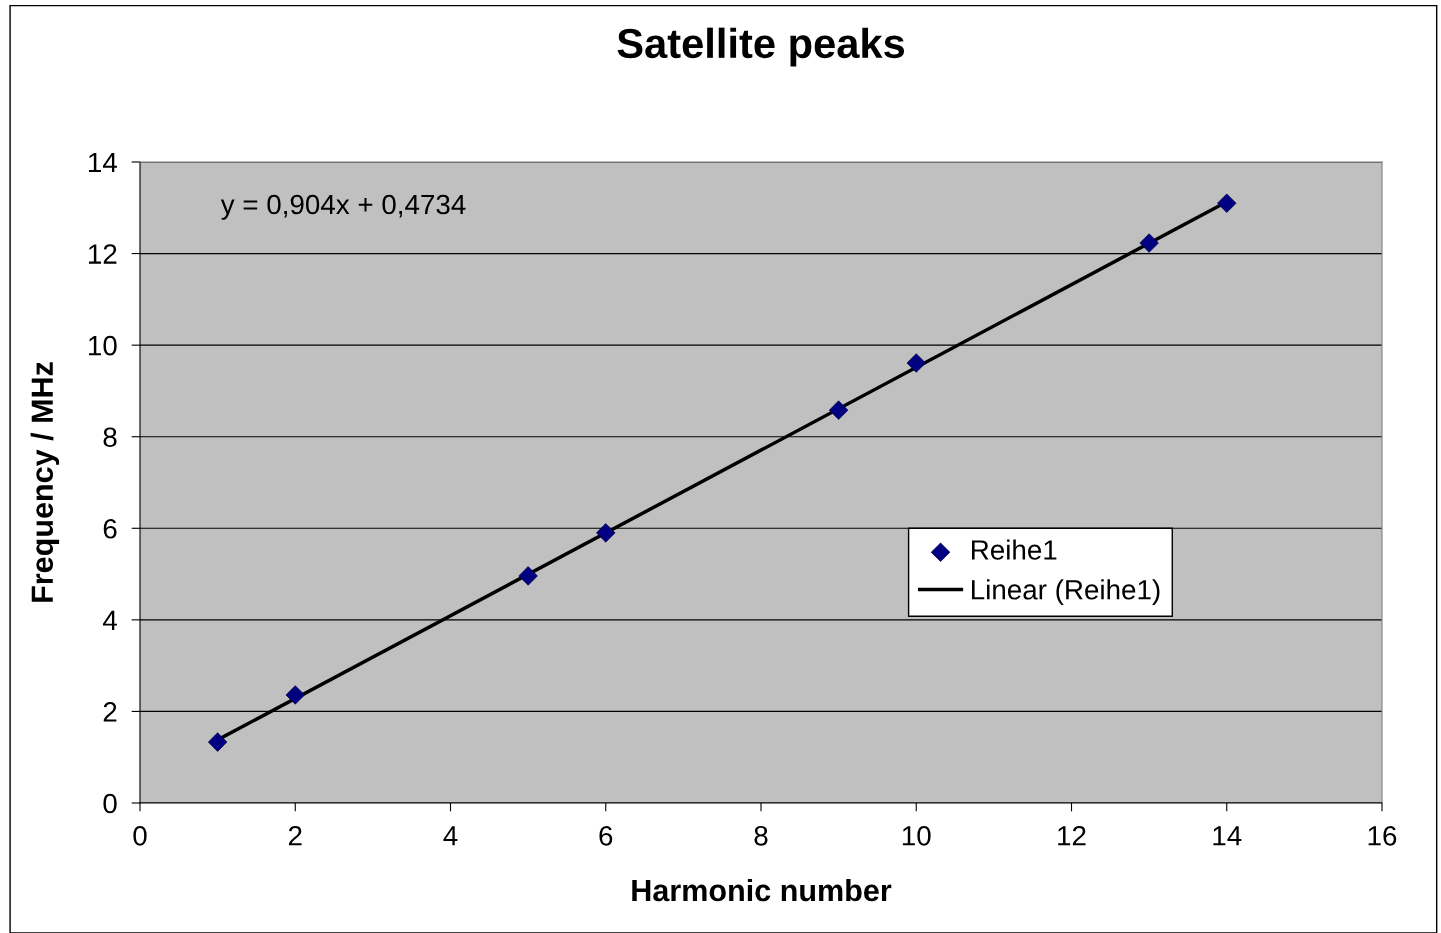 The height and width of the screenshot is (933, 1441). What do you see at coordinates (1227, 836) in the screenshot?
I see `x-tick-label: 14` at bounding box center [1227, 836].